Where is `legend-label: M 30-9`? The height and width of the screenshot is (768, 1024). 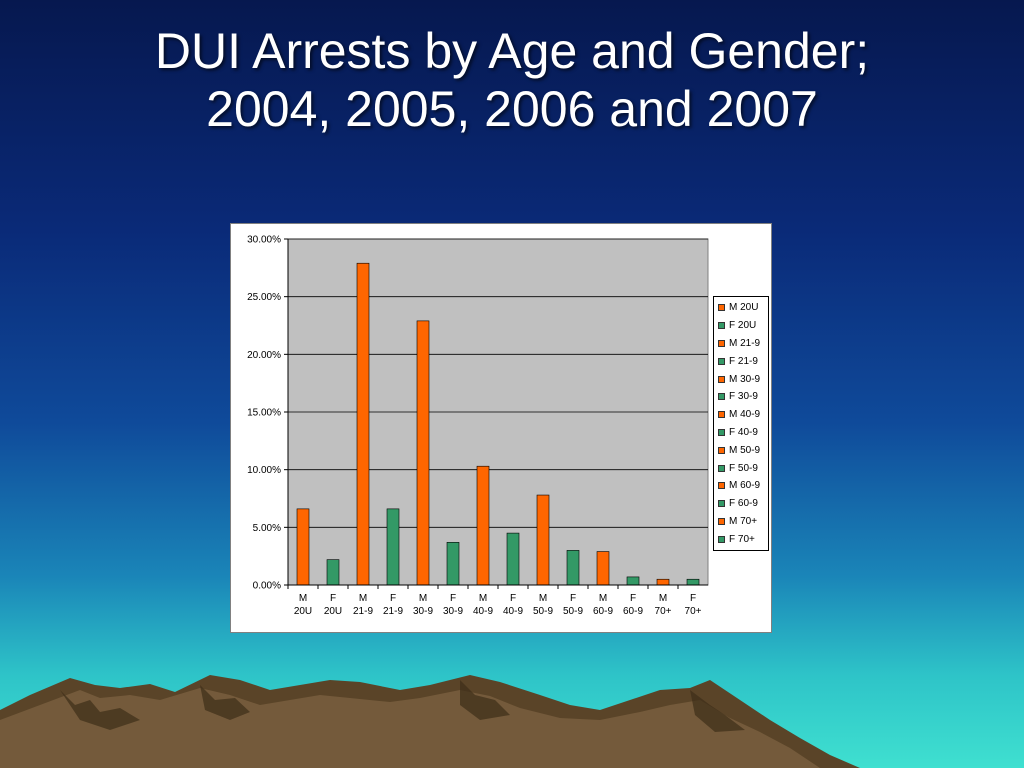
legend-label: M 30-9 is located at coordinates (745, 379).